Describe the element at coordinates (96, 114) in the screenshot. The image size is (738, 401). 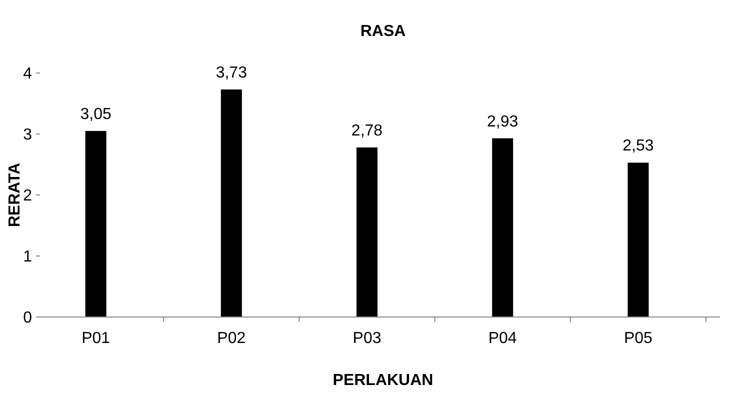
I see `data-label: 3,05` at that location.